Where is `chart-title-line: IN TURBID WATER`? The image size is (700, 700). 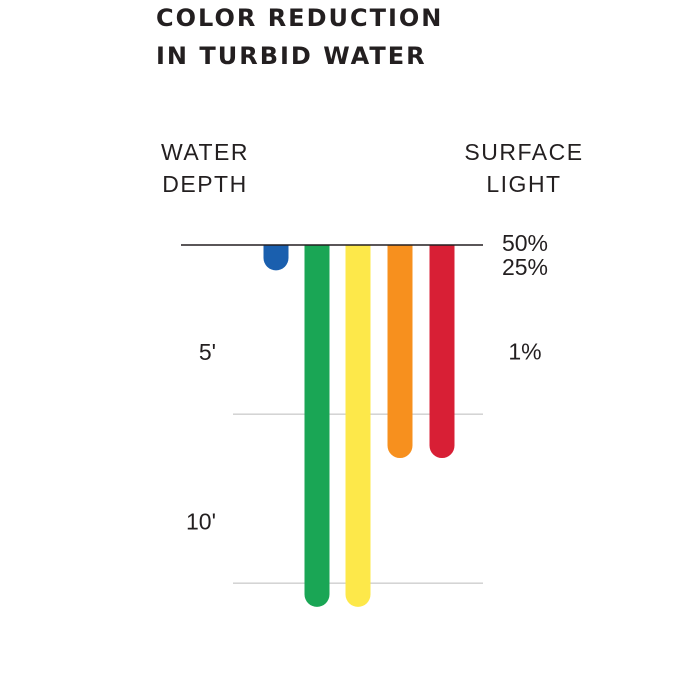 chart-title-line: IN TURBID WATER is located at coordinates (291, 56).